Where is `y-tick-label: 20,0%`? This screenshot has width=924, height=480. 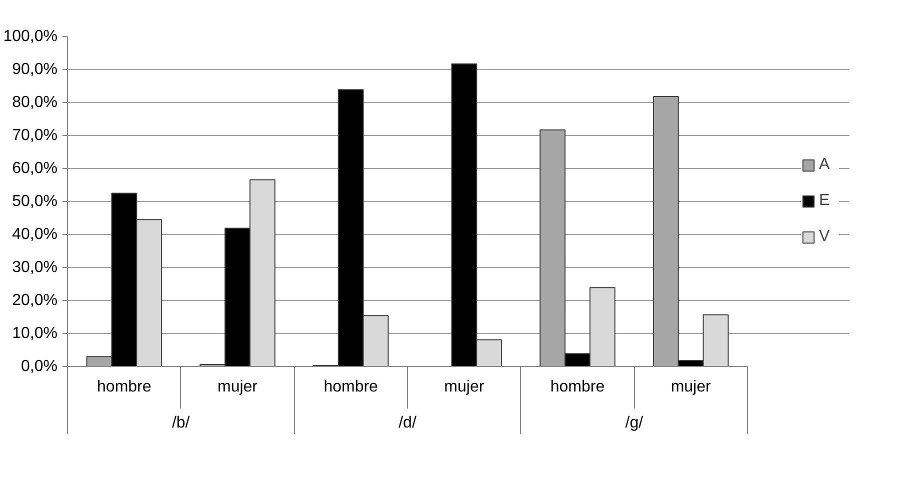
y-tick-label: 20,0% is located at coordinates (35, 300).